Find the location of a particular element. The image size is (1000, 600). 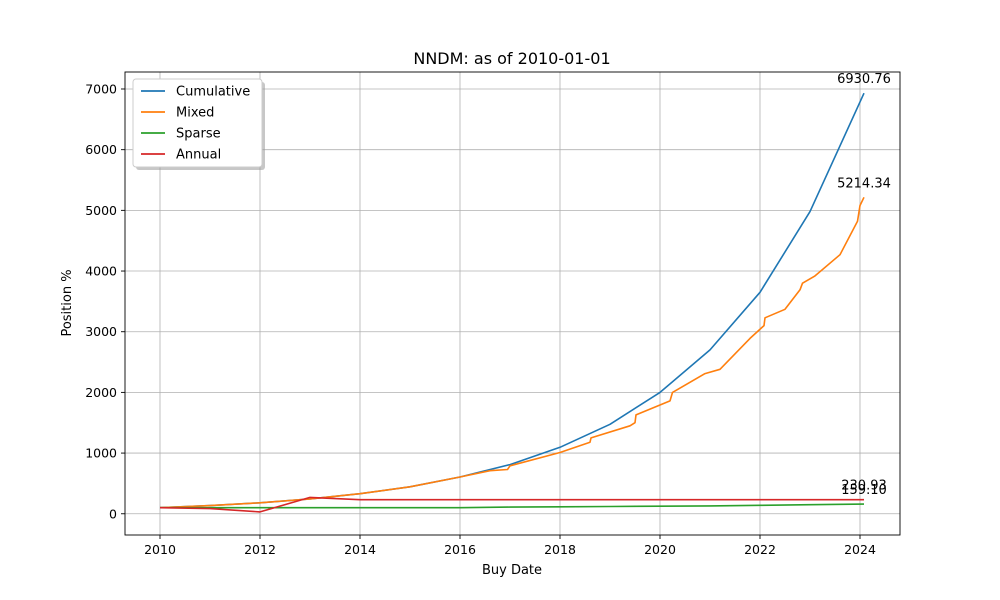

x-tick-label: 2010 is located at coordinates (160, 549).